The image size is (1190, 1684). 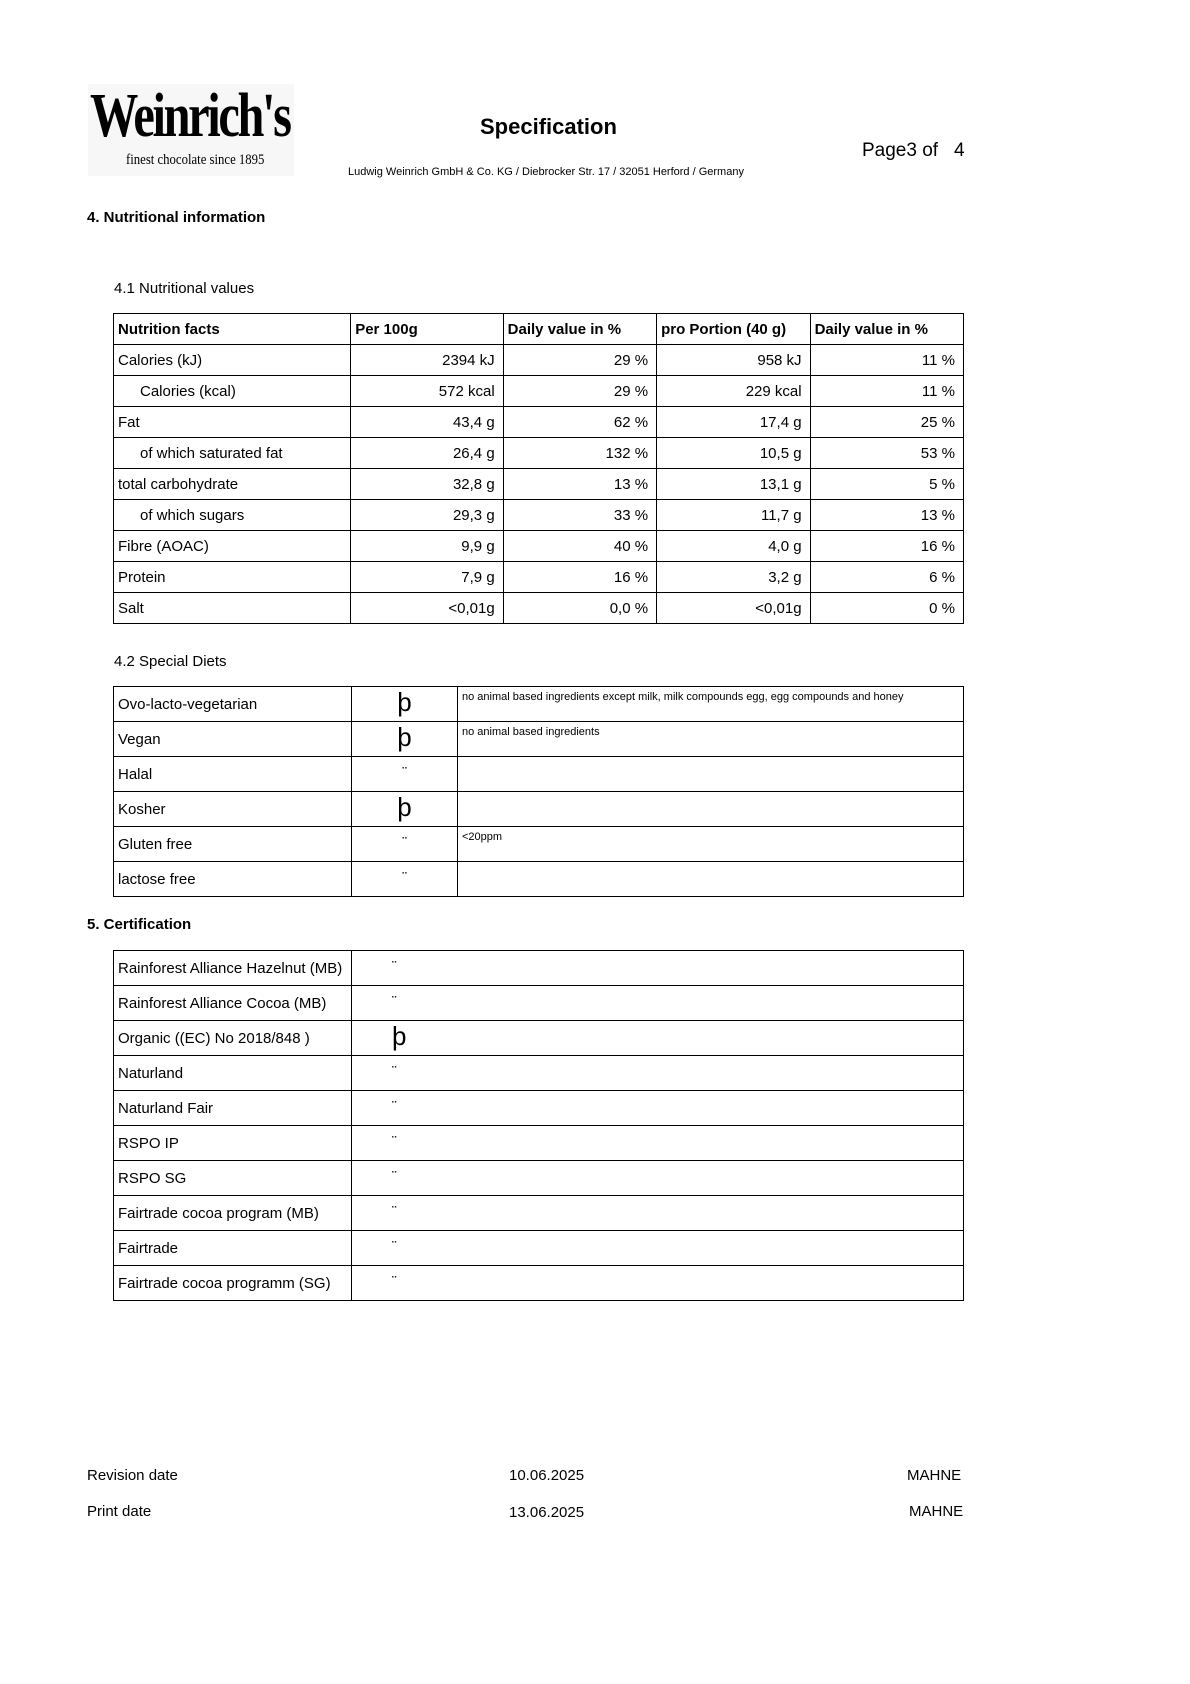 What do you see at coordinates (427, 453) in the screenshot?
I see `nutrient-value: 26,4 g` at bounding box center [427, 453].